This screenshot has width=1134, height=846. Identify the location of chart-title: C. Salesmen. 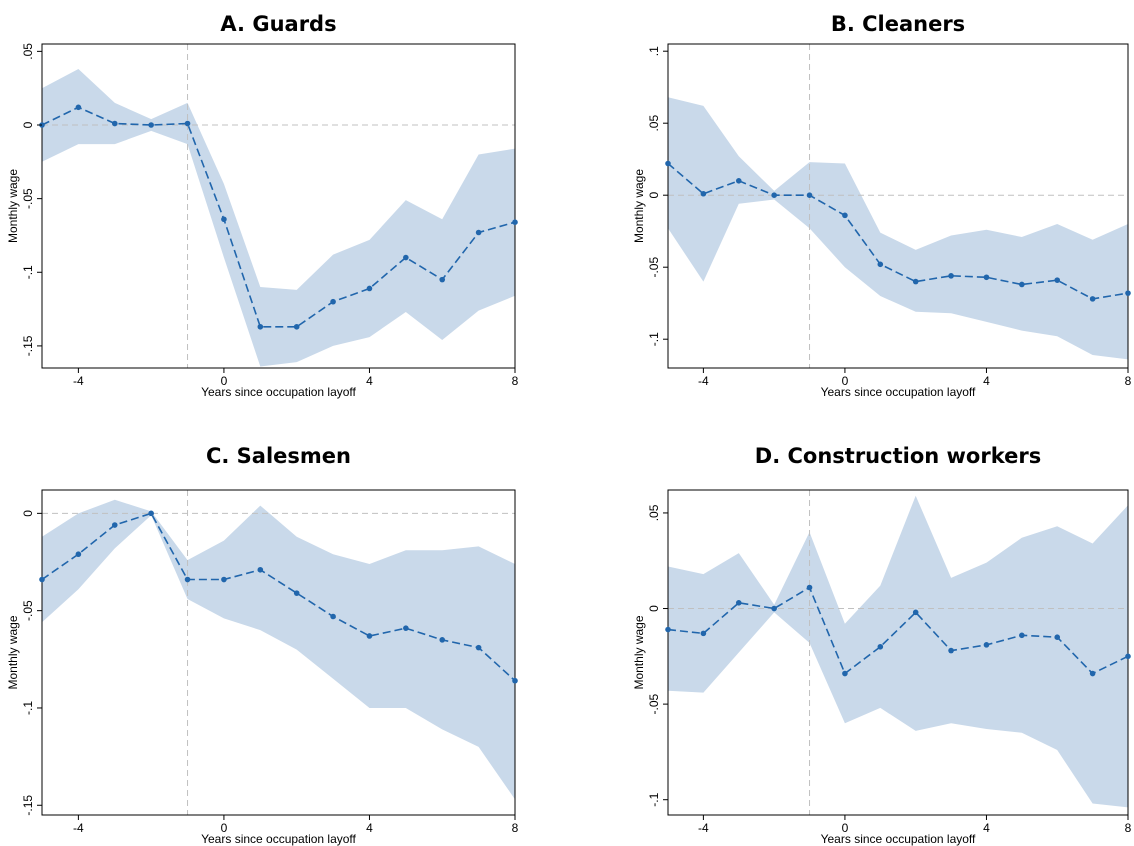
(278, 456).